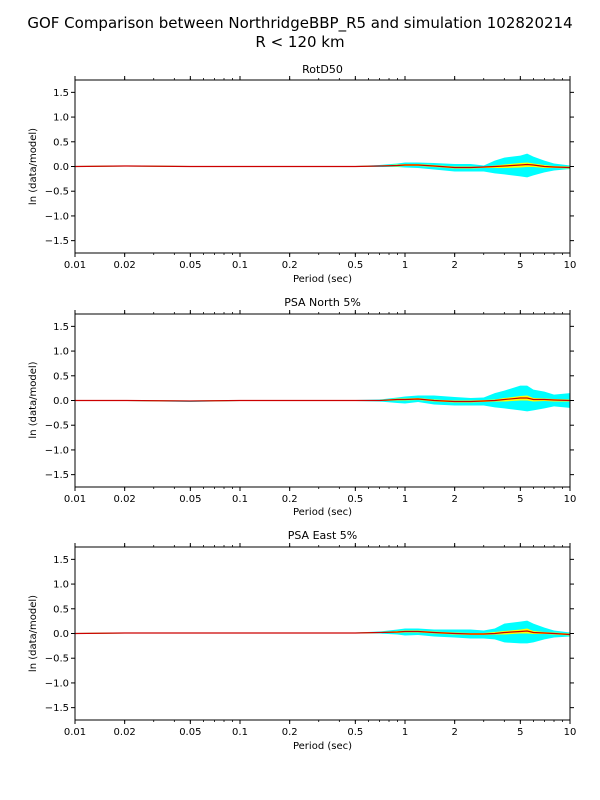  I want to click on figure-title-line2: R < 120 km, so click(299, 42).